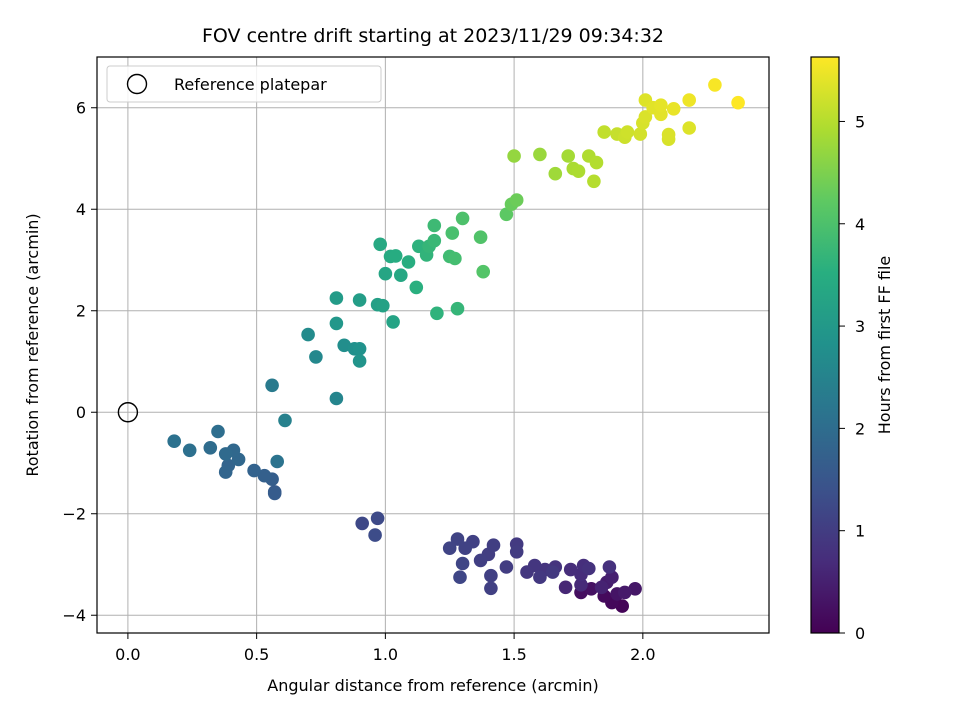  What do you see at coordinates (74, 615) in the screenshot?
I see `y-tick-label: −4` at bounding box center [74, 615].